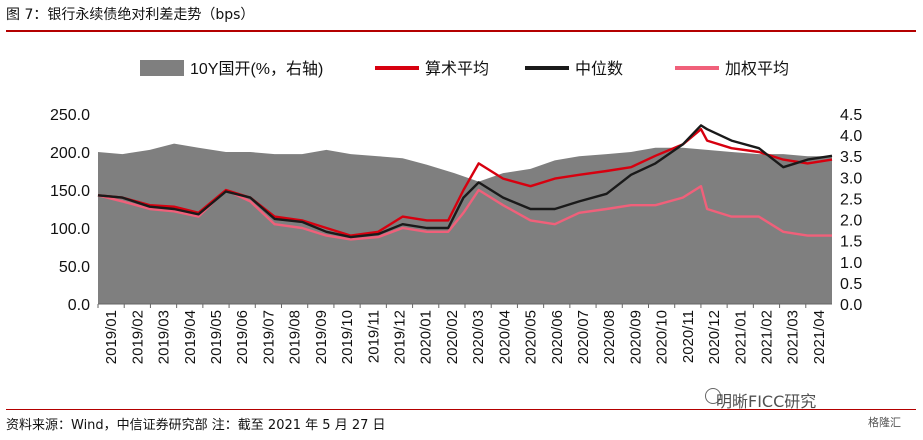  What do you see at coordinates (164, 337) in the screenshot?
I see `x-tick-label: 2019/03` at bounding box center [164, 337].